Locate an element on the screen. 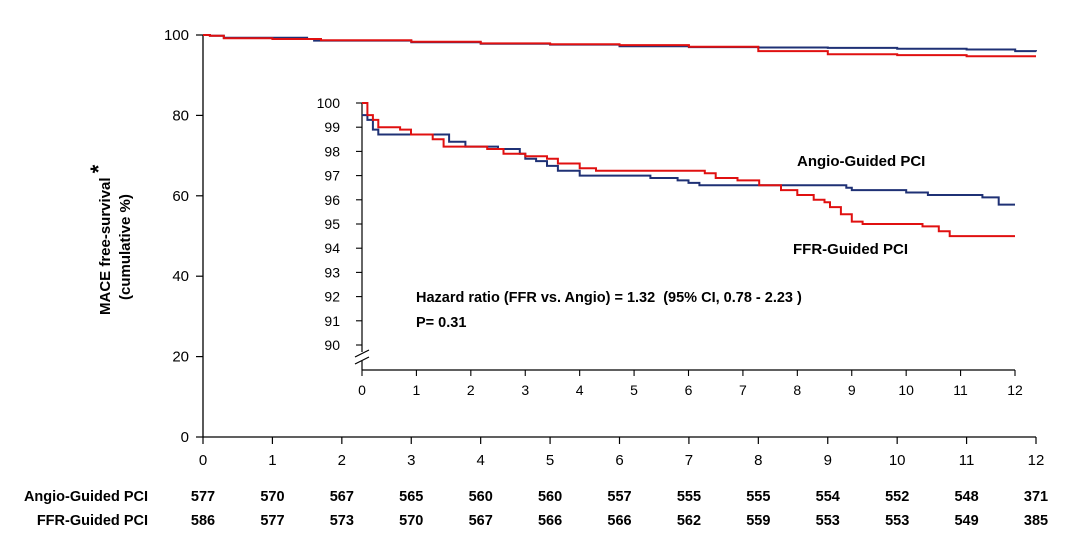 The height and width of the screenshot is (542, 1080). inset-x-tick-label: 2 is located at coordinates (471, 390).